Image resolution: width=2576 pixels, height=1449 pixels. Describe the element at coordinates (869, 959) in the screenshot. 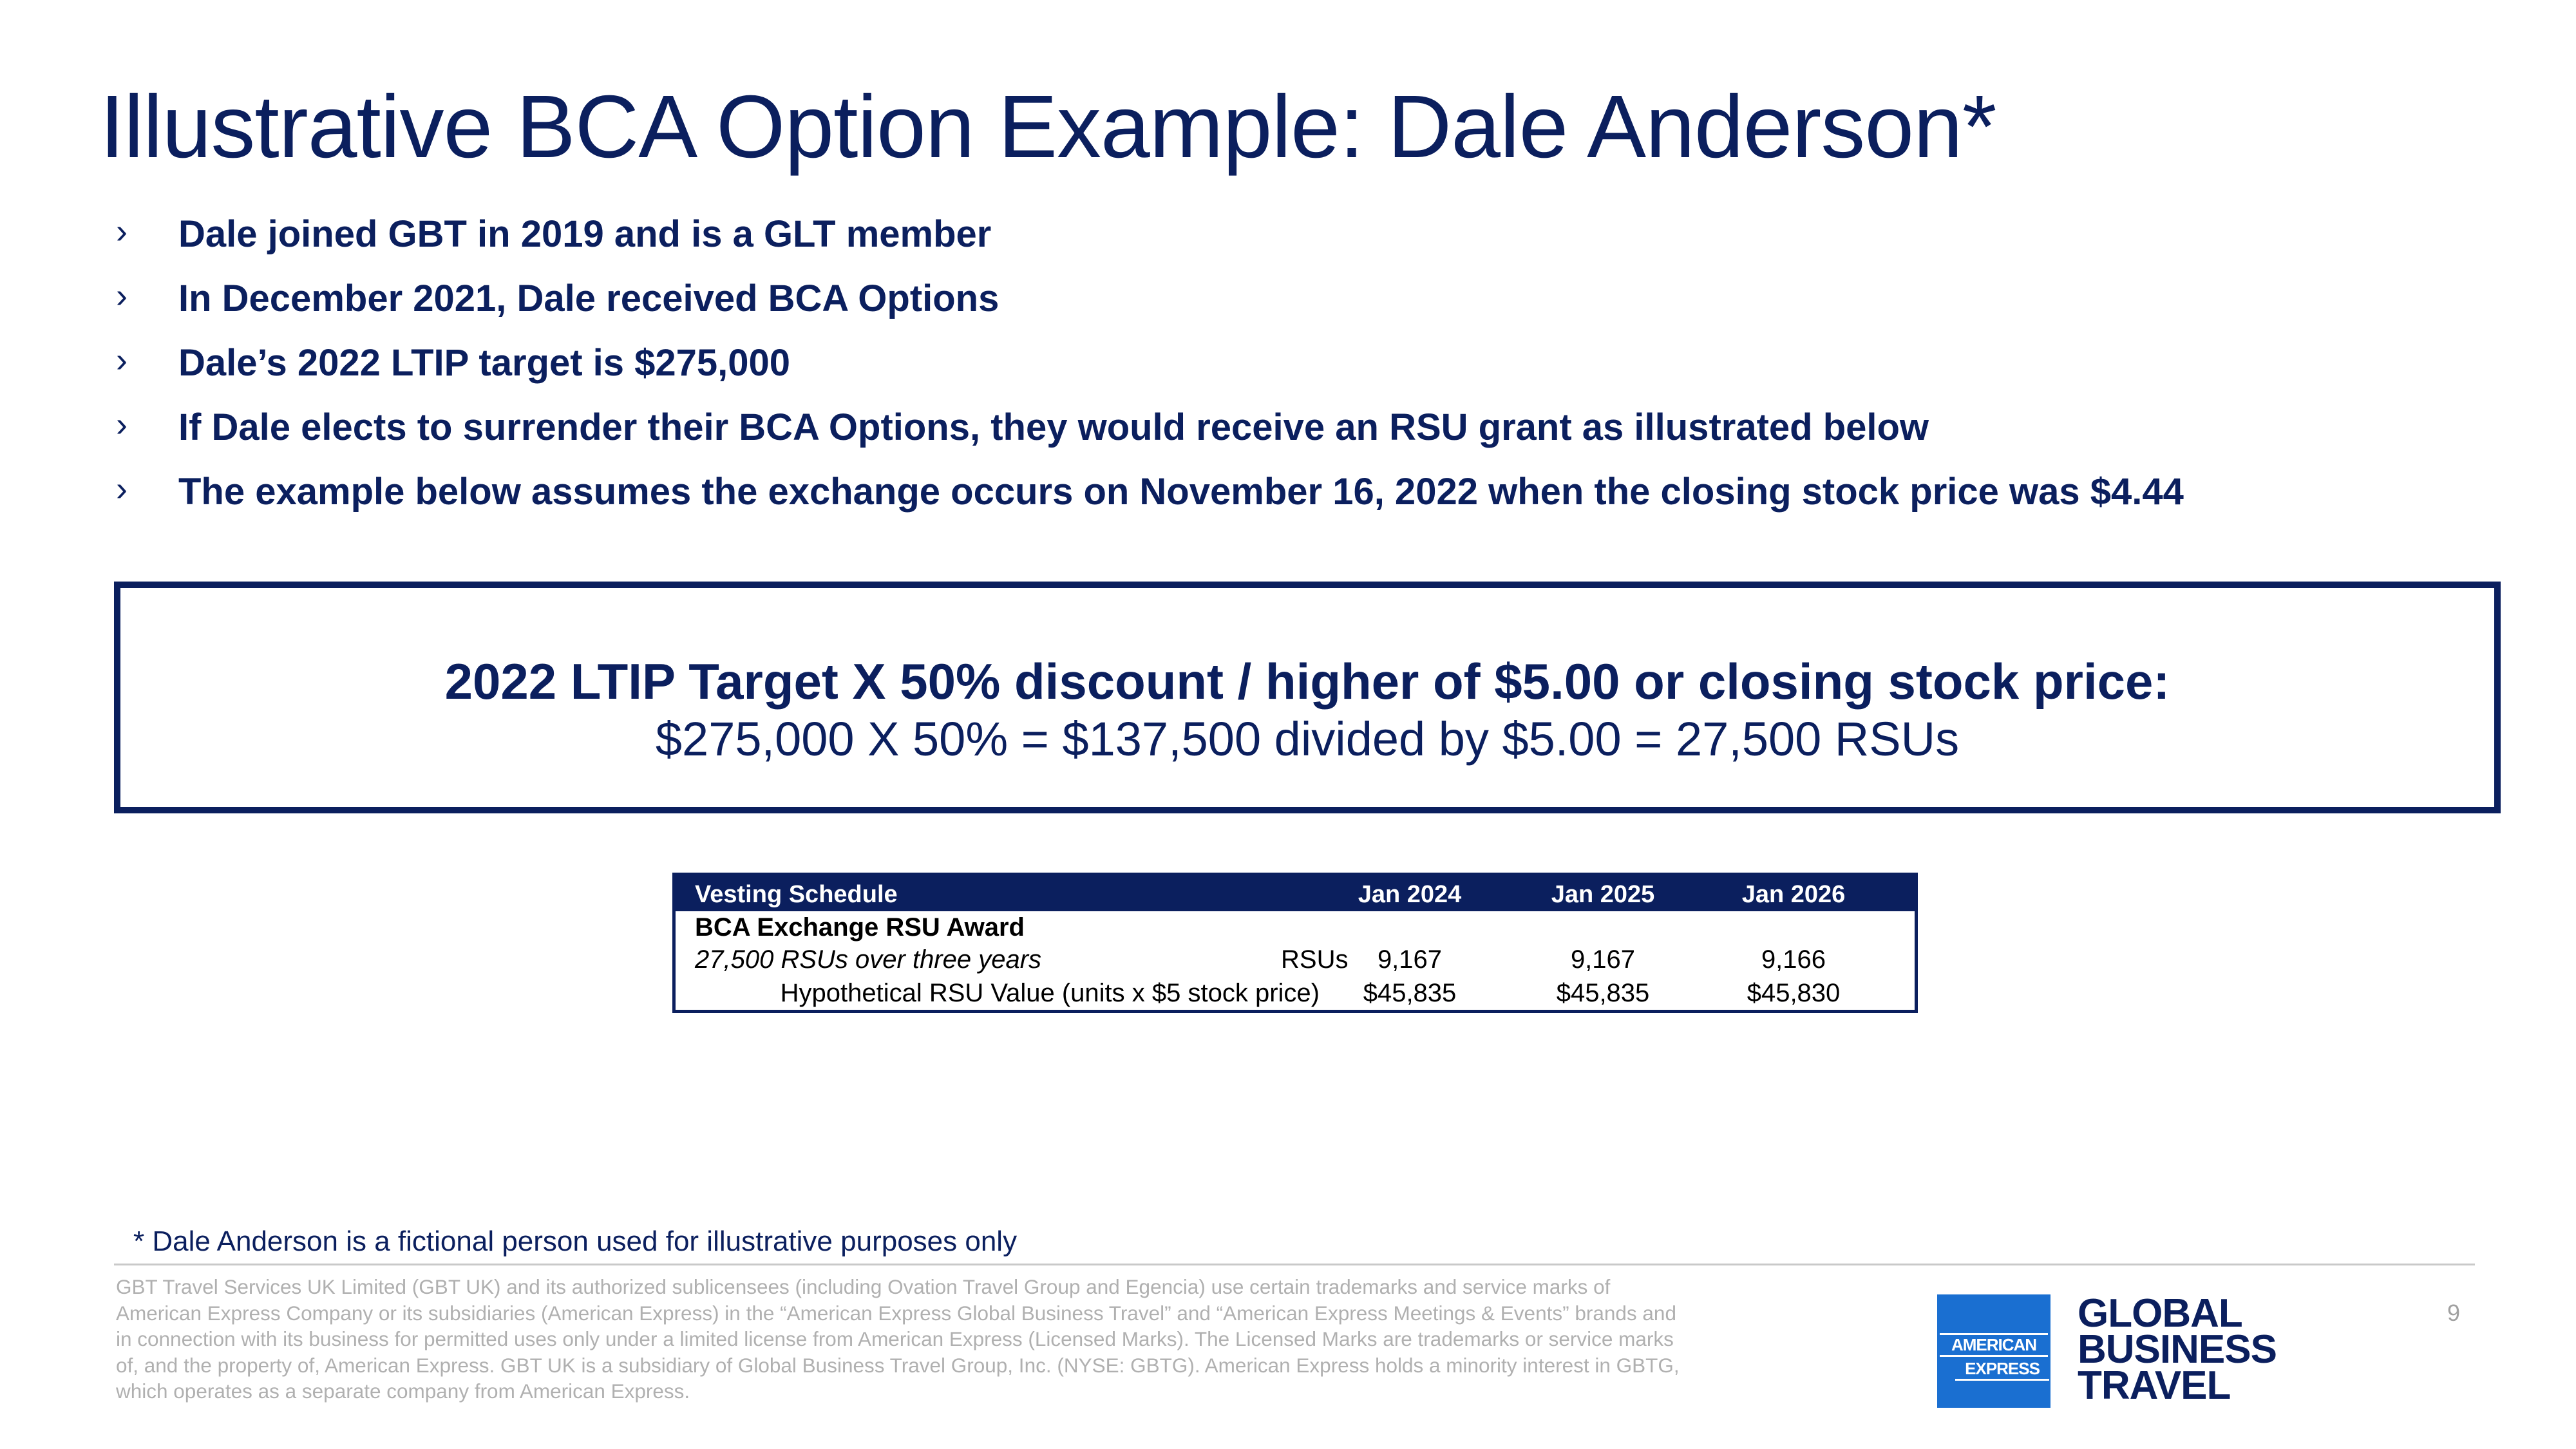

I see `row-label: 27,500 RSUs over three years` at that location.